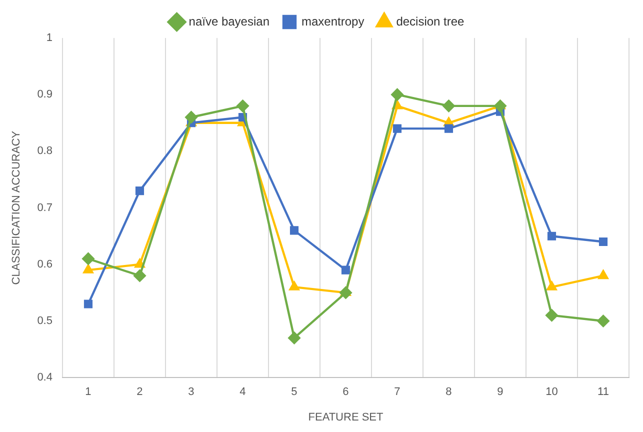 Image resolution: width=643 pixels, height=432 pixels. Describe the element at coordinates (44, 94) in the screenshot. I see `y-tick-label: 0.9` at that location.